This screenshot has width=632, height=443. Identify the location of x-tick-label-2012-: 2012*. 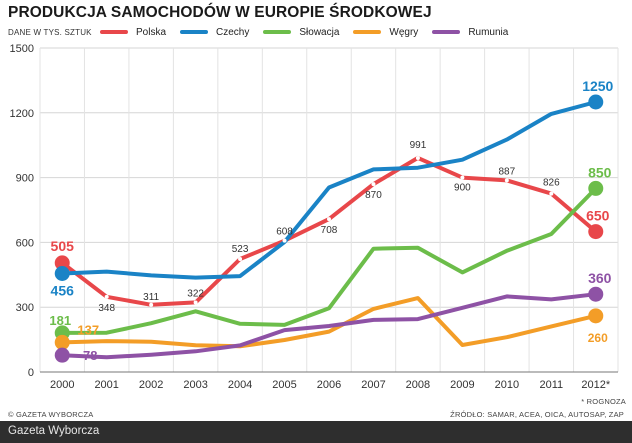
(595, 385).